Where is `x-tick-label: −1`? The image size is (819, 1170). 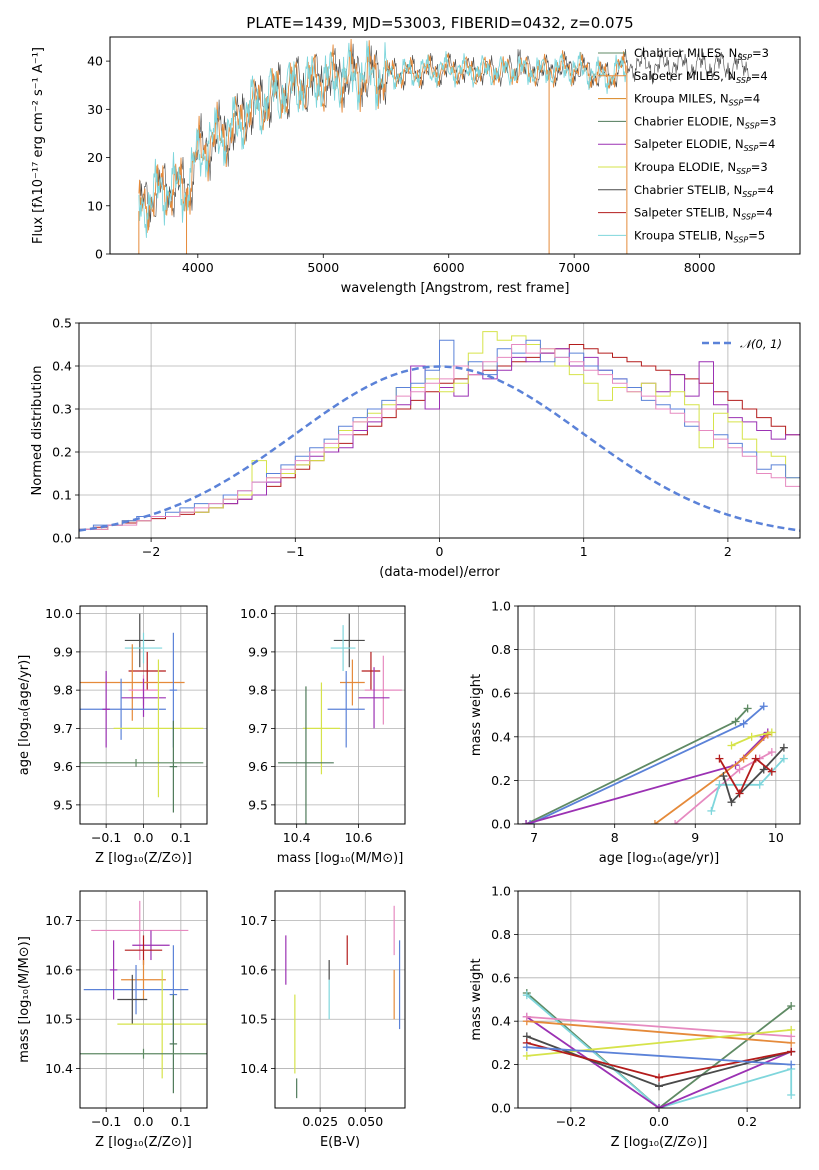 x-tick-label: −1 is located at coordinates (295, 551).